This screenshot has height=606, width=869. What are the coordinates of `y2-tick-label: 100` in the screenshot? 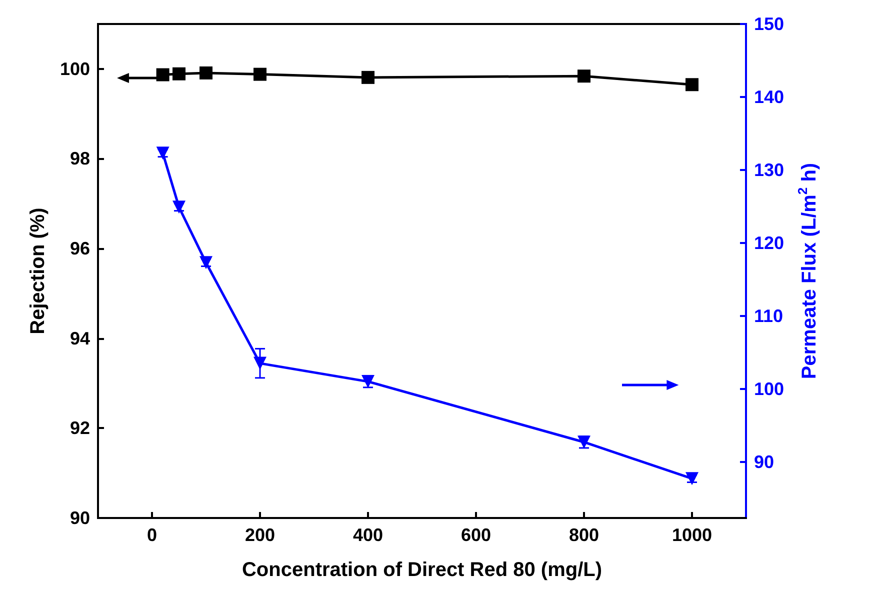 It's located at (769, 388).